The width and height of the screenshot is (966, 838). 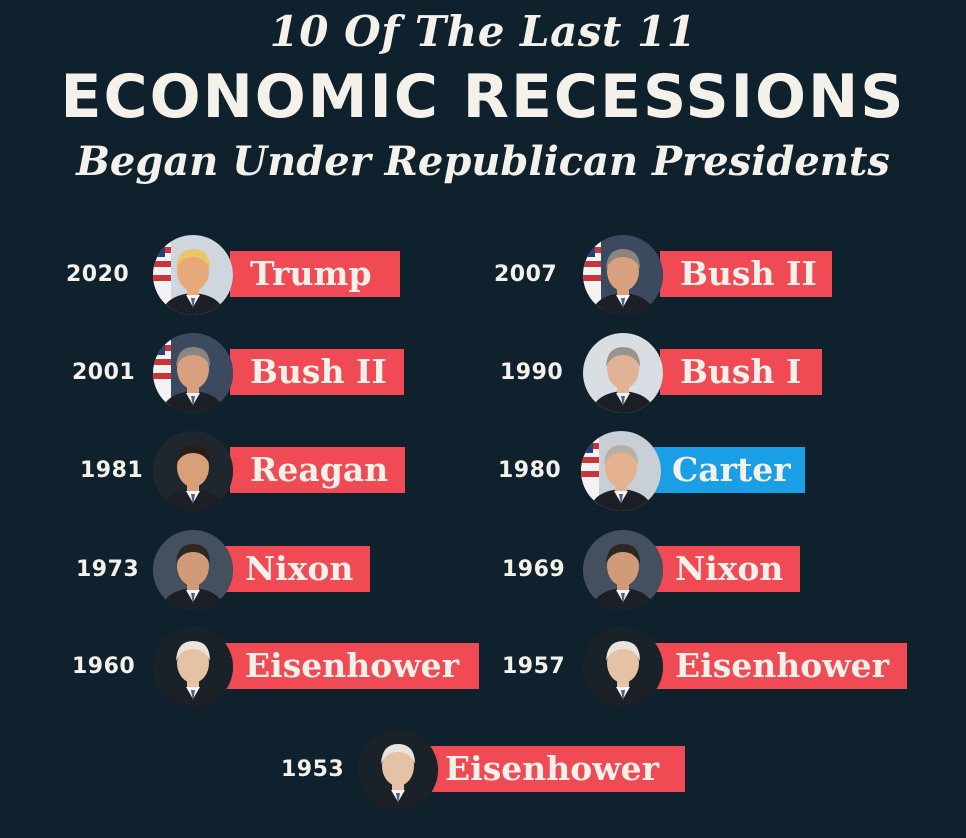 I want to click on recession-entry: 2007 Bush II, so click(x=662, y=275).